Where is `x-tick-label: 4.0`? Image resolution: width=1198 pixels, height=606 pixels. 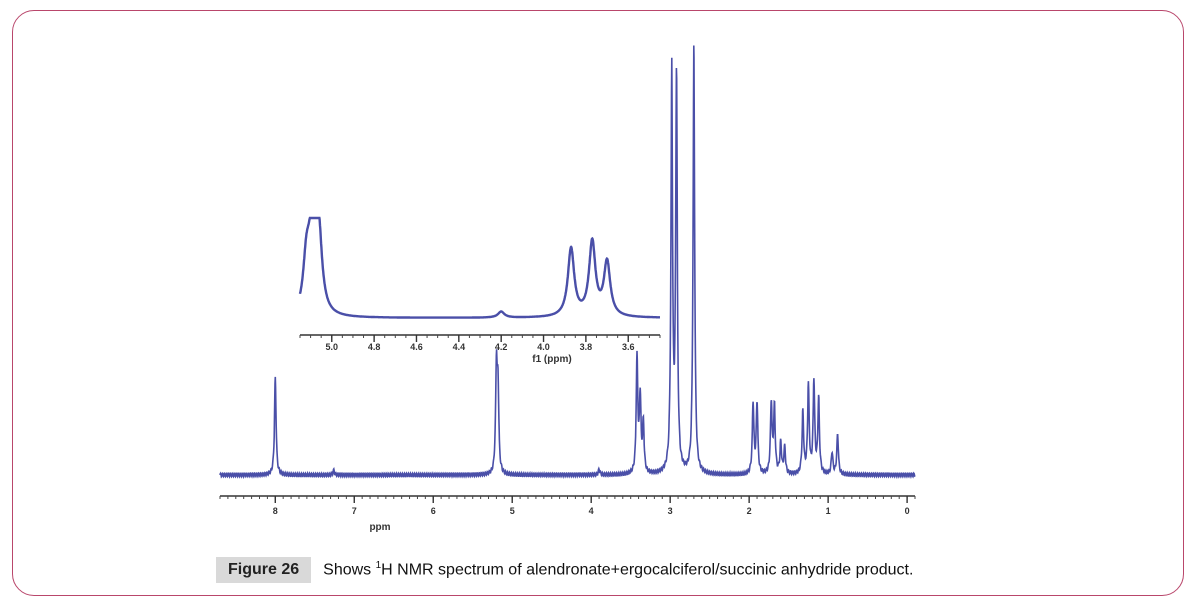 x-tick-label: 4.0 is located at coordinates (543, 347).